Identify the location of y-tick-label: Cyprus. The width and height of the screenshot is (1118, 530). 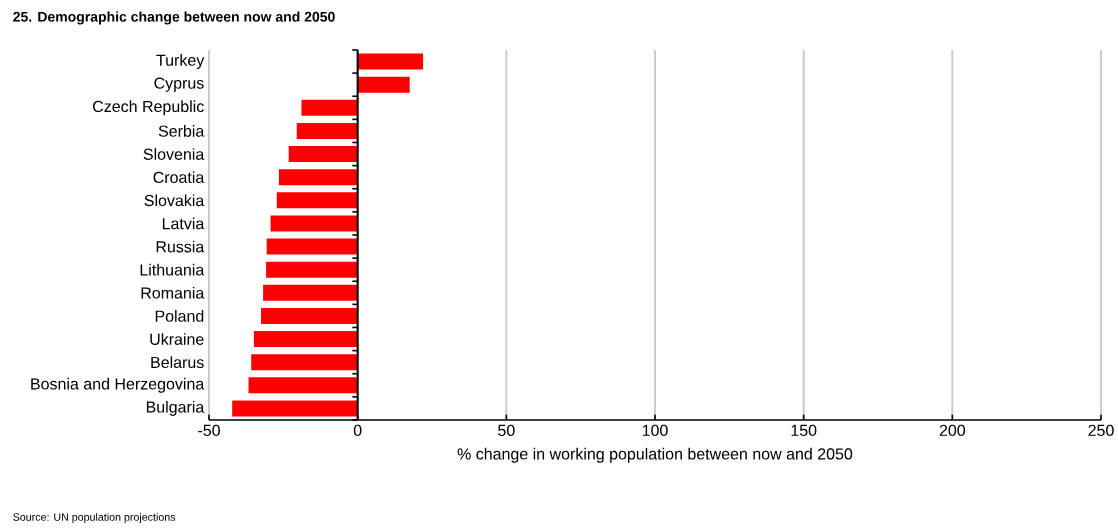
(179, 84).